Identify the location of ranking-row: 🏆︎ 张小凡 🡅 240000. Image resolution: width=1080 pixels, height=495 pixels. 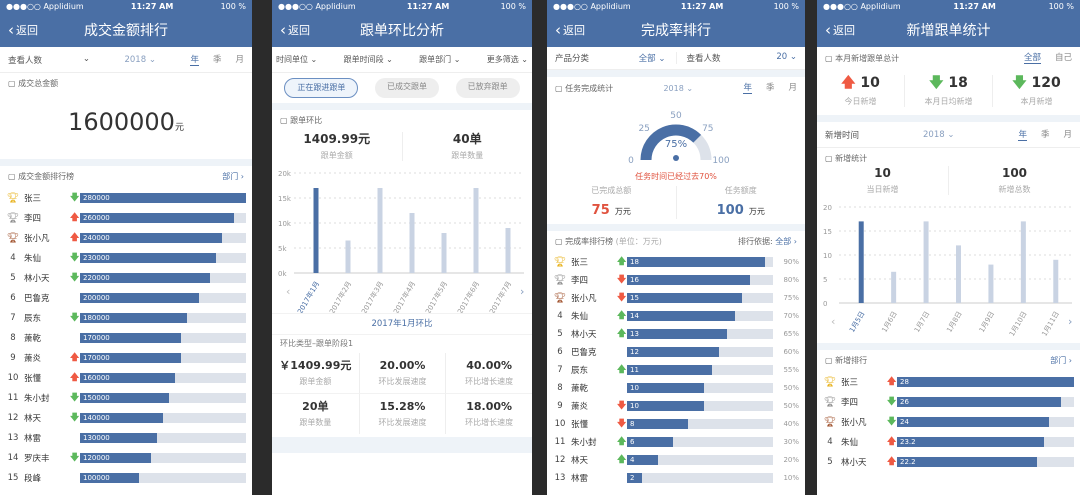
(126, 238).